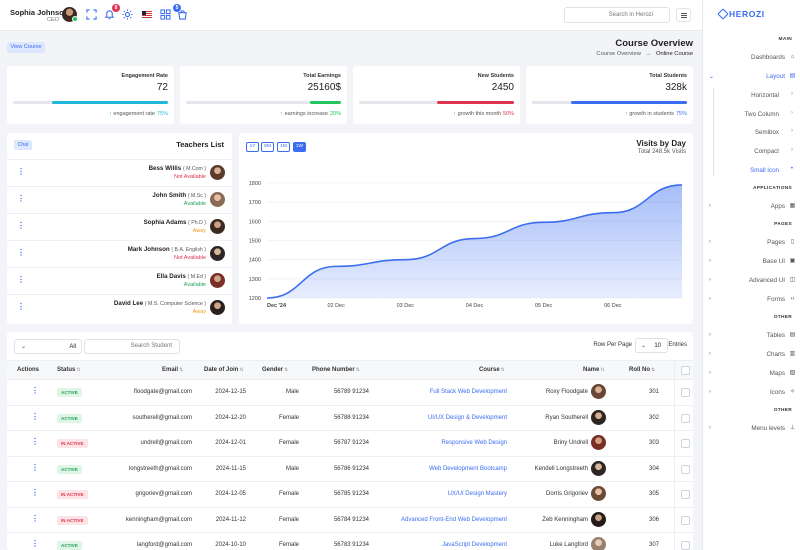 The height and width of the screenshot is (550, 800). What do you see at coordinates (23, 145) in the screenshot?
I see `chat-button: Chat` at bounding box center [23, 145].